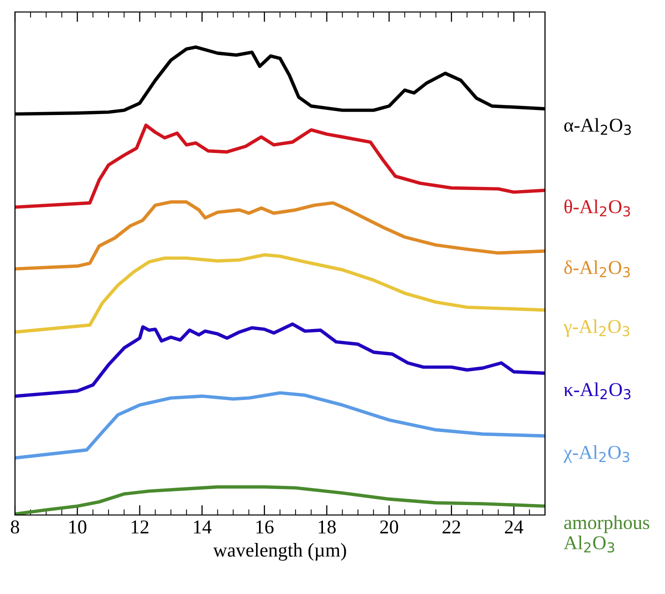  Describe the element at coordinates (514, 527) in the screenshot. I see `x-tick-label: 24` at that location.